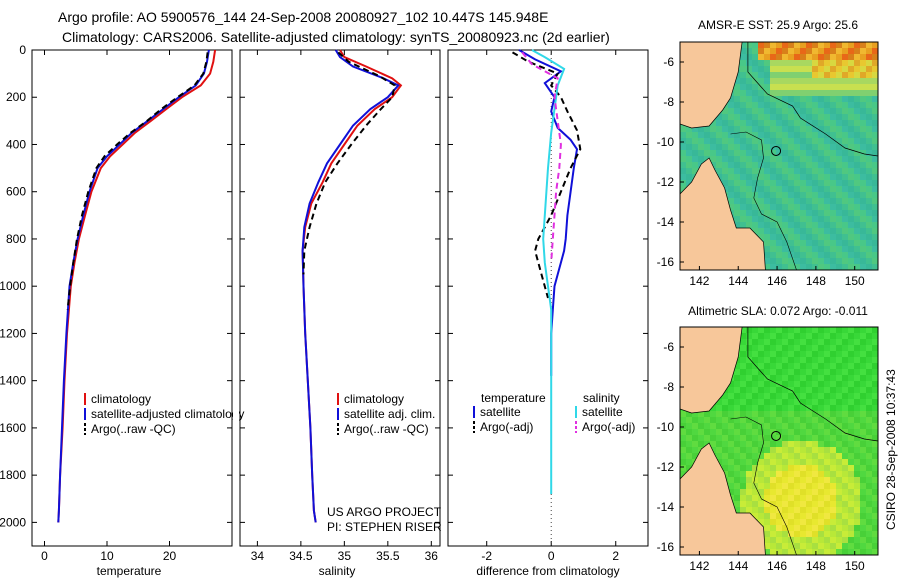 This screenshot has height=580, width=900. I want to click on lat-tick-label: -6, so click(668, 347).